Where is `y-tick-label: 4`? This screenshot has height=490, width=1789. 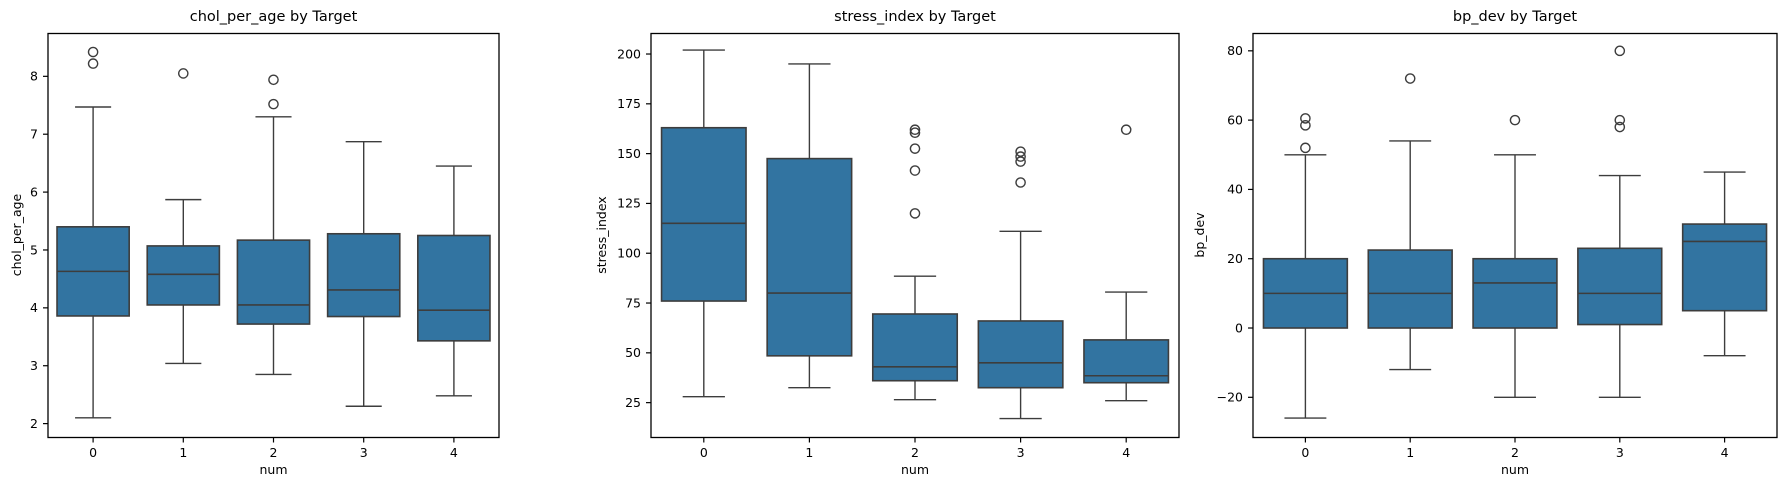
y-tick-label: 4 is located at coordinates (34, 307).